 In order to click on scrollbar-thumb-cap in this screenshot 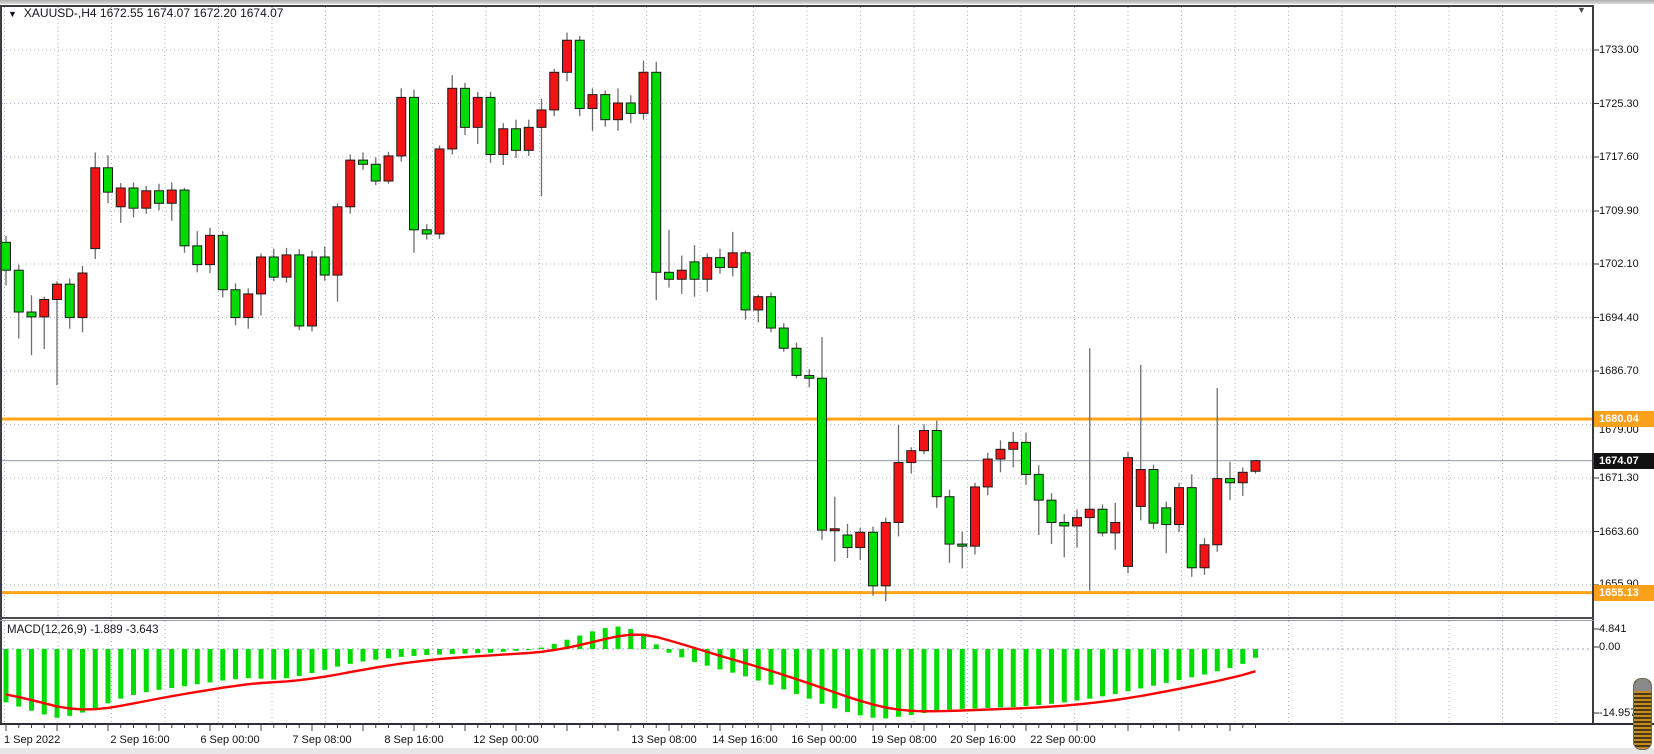, I will do `click(1642, 685)`.